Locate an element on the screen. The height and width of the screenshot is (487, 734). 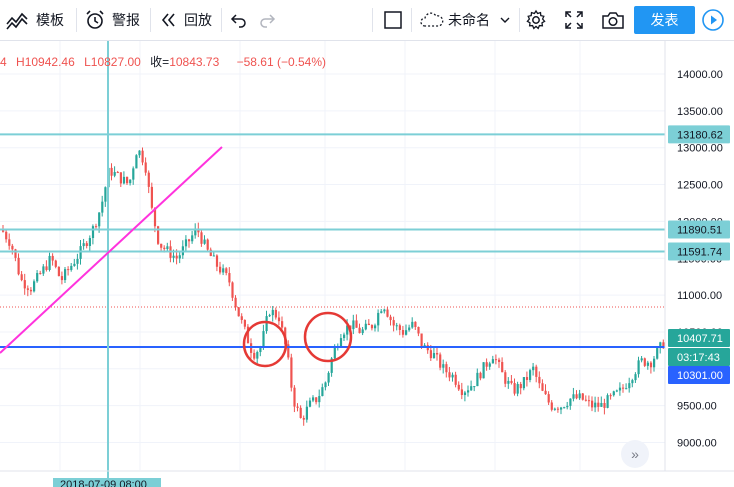
price-tick-6: 11000.00 is located at coordinates (699, 296).